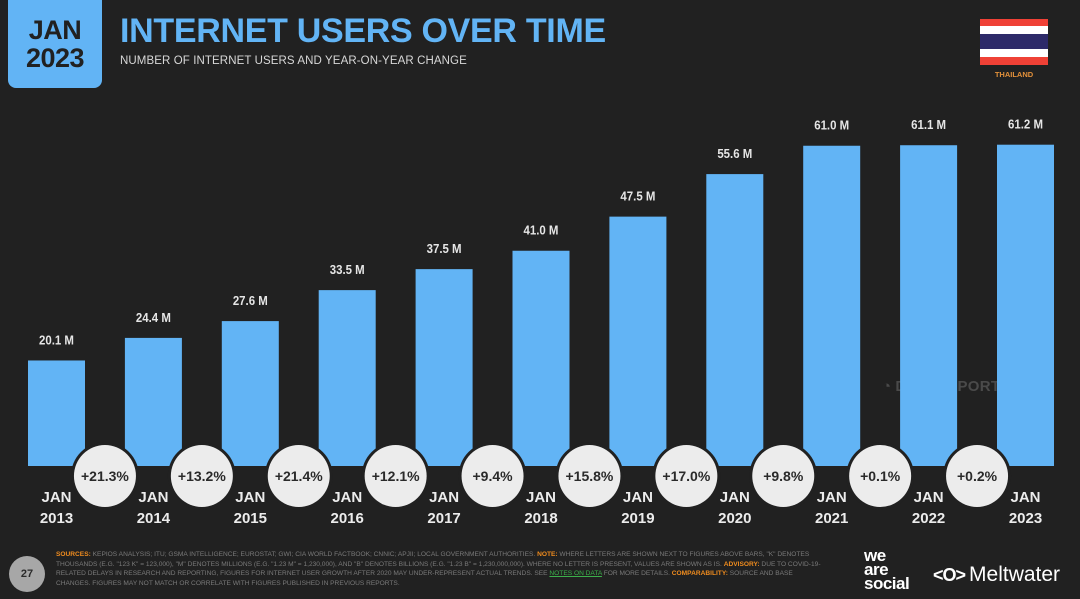  I want to click on change-label: +21.4%, so click(299, 476).